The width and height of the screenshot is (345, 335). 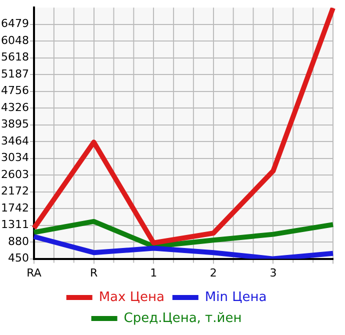 I want to click on y-tick-label: 2172, so click(x=14, y=191).